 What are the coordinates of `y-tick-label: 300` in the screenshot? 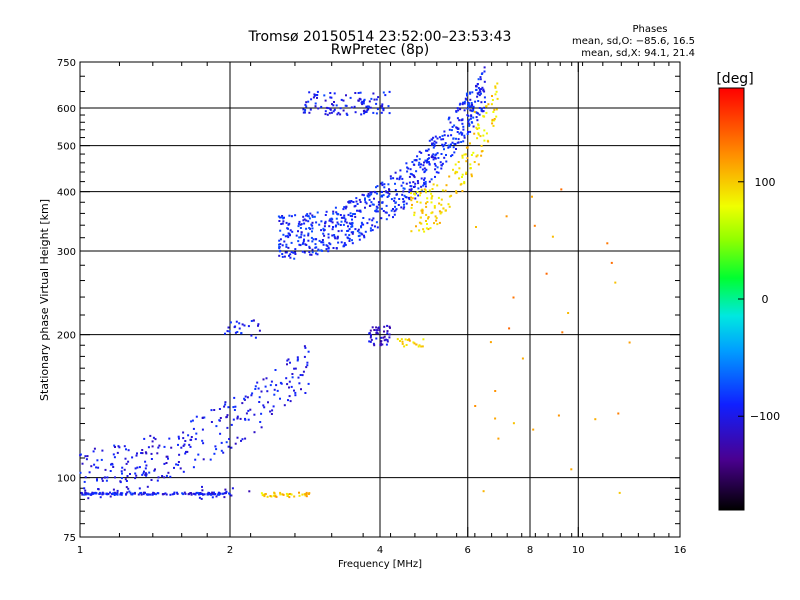 It's located at (66, 252).